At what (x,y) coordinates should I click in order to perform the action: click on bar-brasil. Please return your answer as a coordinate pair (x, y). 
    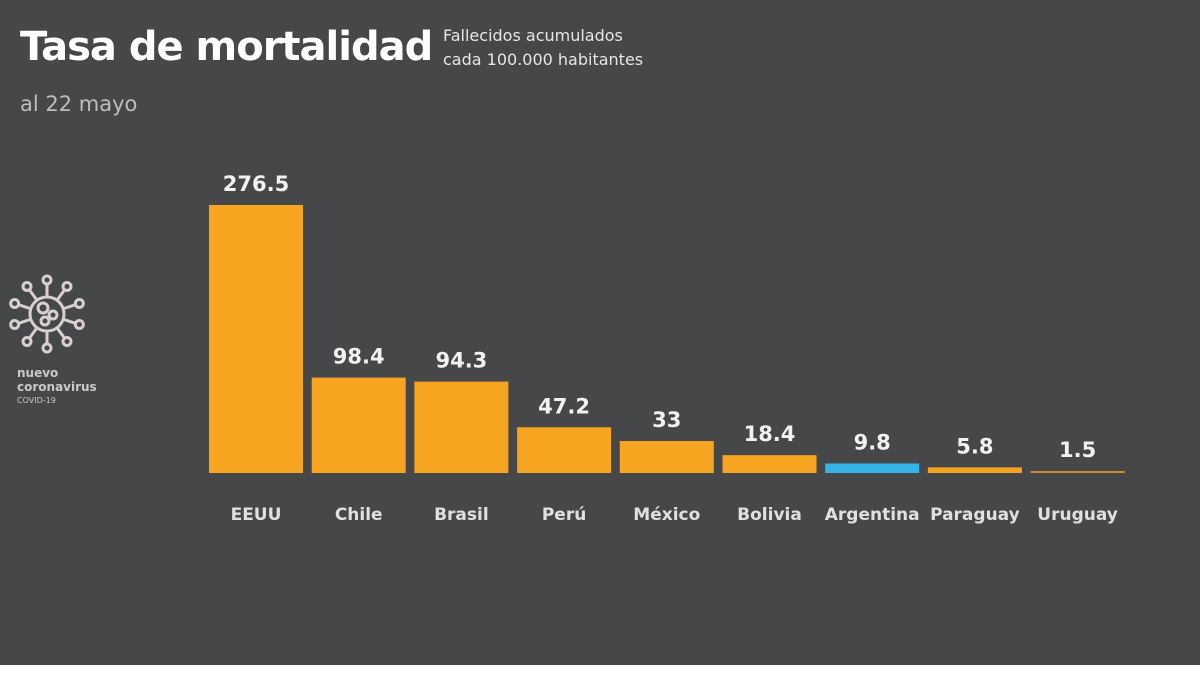
    Looking at the image, I should click on (461, 427).